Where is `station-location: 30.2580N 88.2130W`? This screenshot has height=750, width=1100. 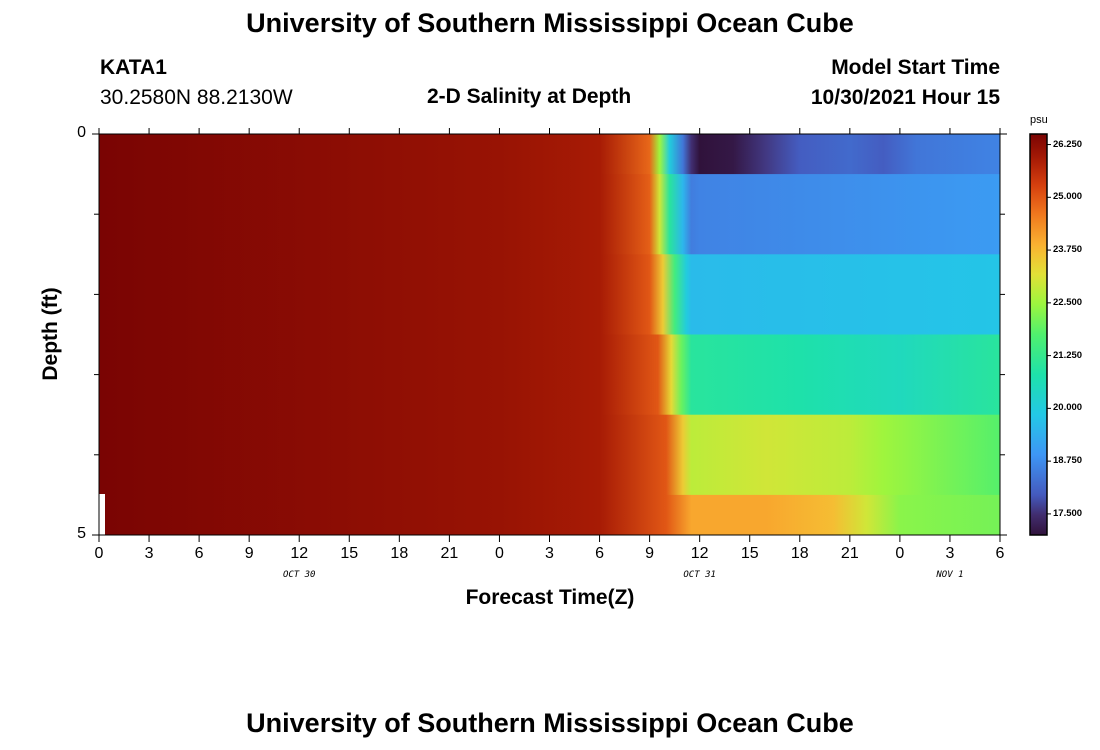
station-location: 30.2580N 88.2130W is located at coordinates (196, 97).